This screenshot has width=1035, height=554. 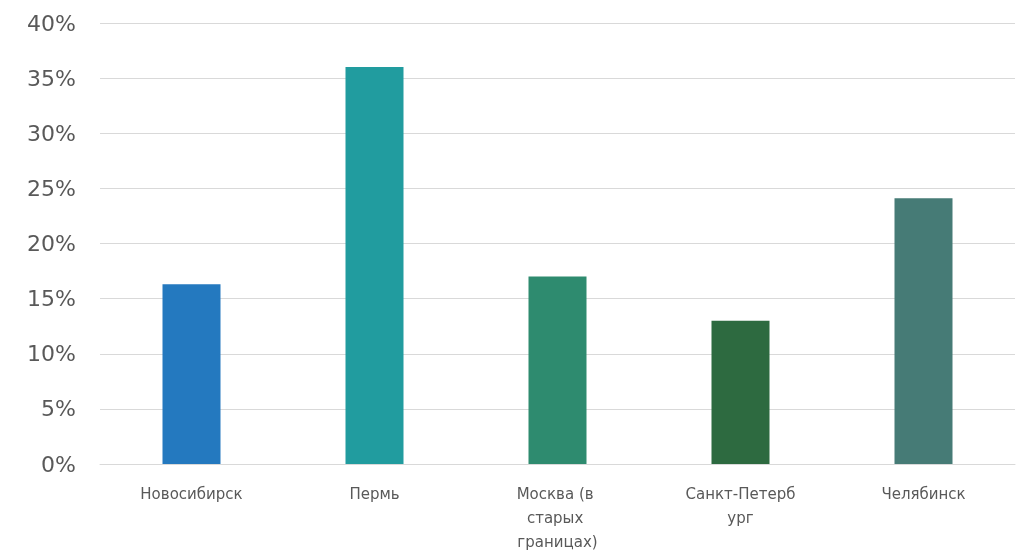 What do you see at coordinates (923, 494) in the screenshot?
I see `x-tick-label: Челябинск` at bounding box center [923, 494].